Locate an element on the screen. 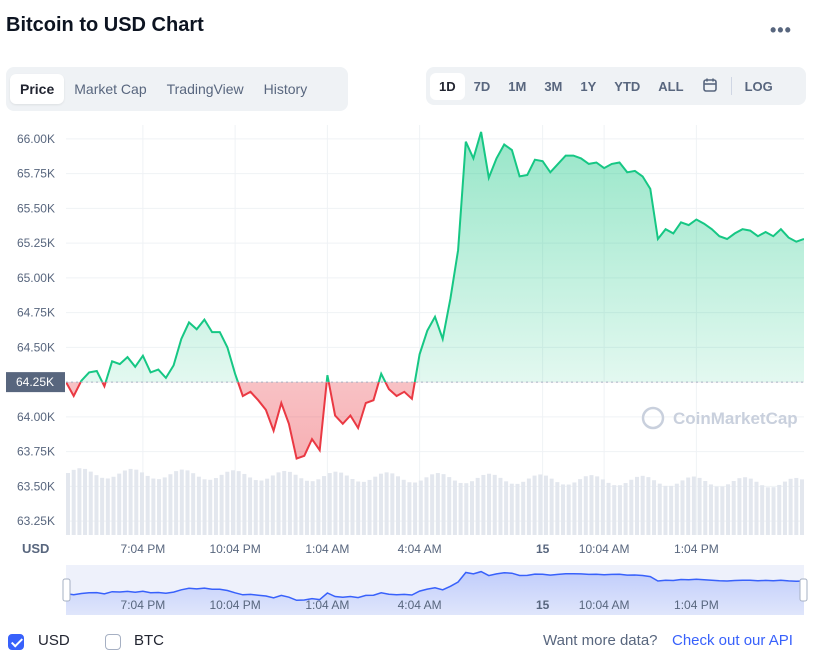 The width and height of the screenshot is (815, 667). y-tick-label: 63.75K is located at coordinates (36, 452).